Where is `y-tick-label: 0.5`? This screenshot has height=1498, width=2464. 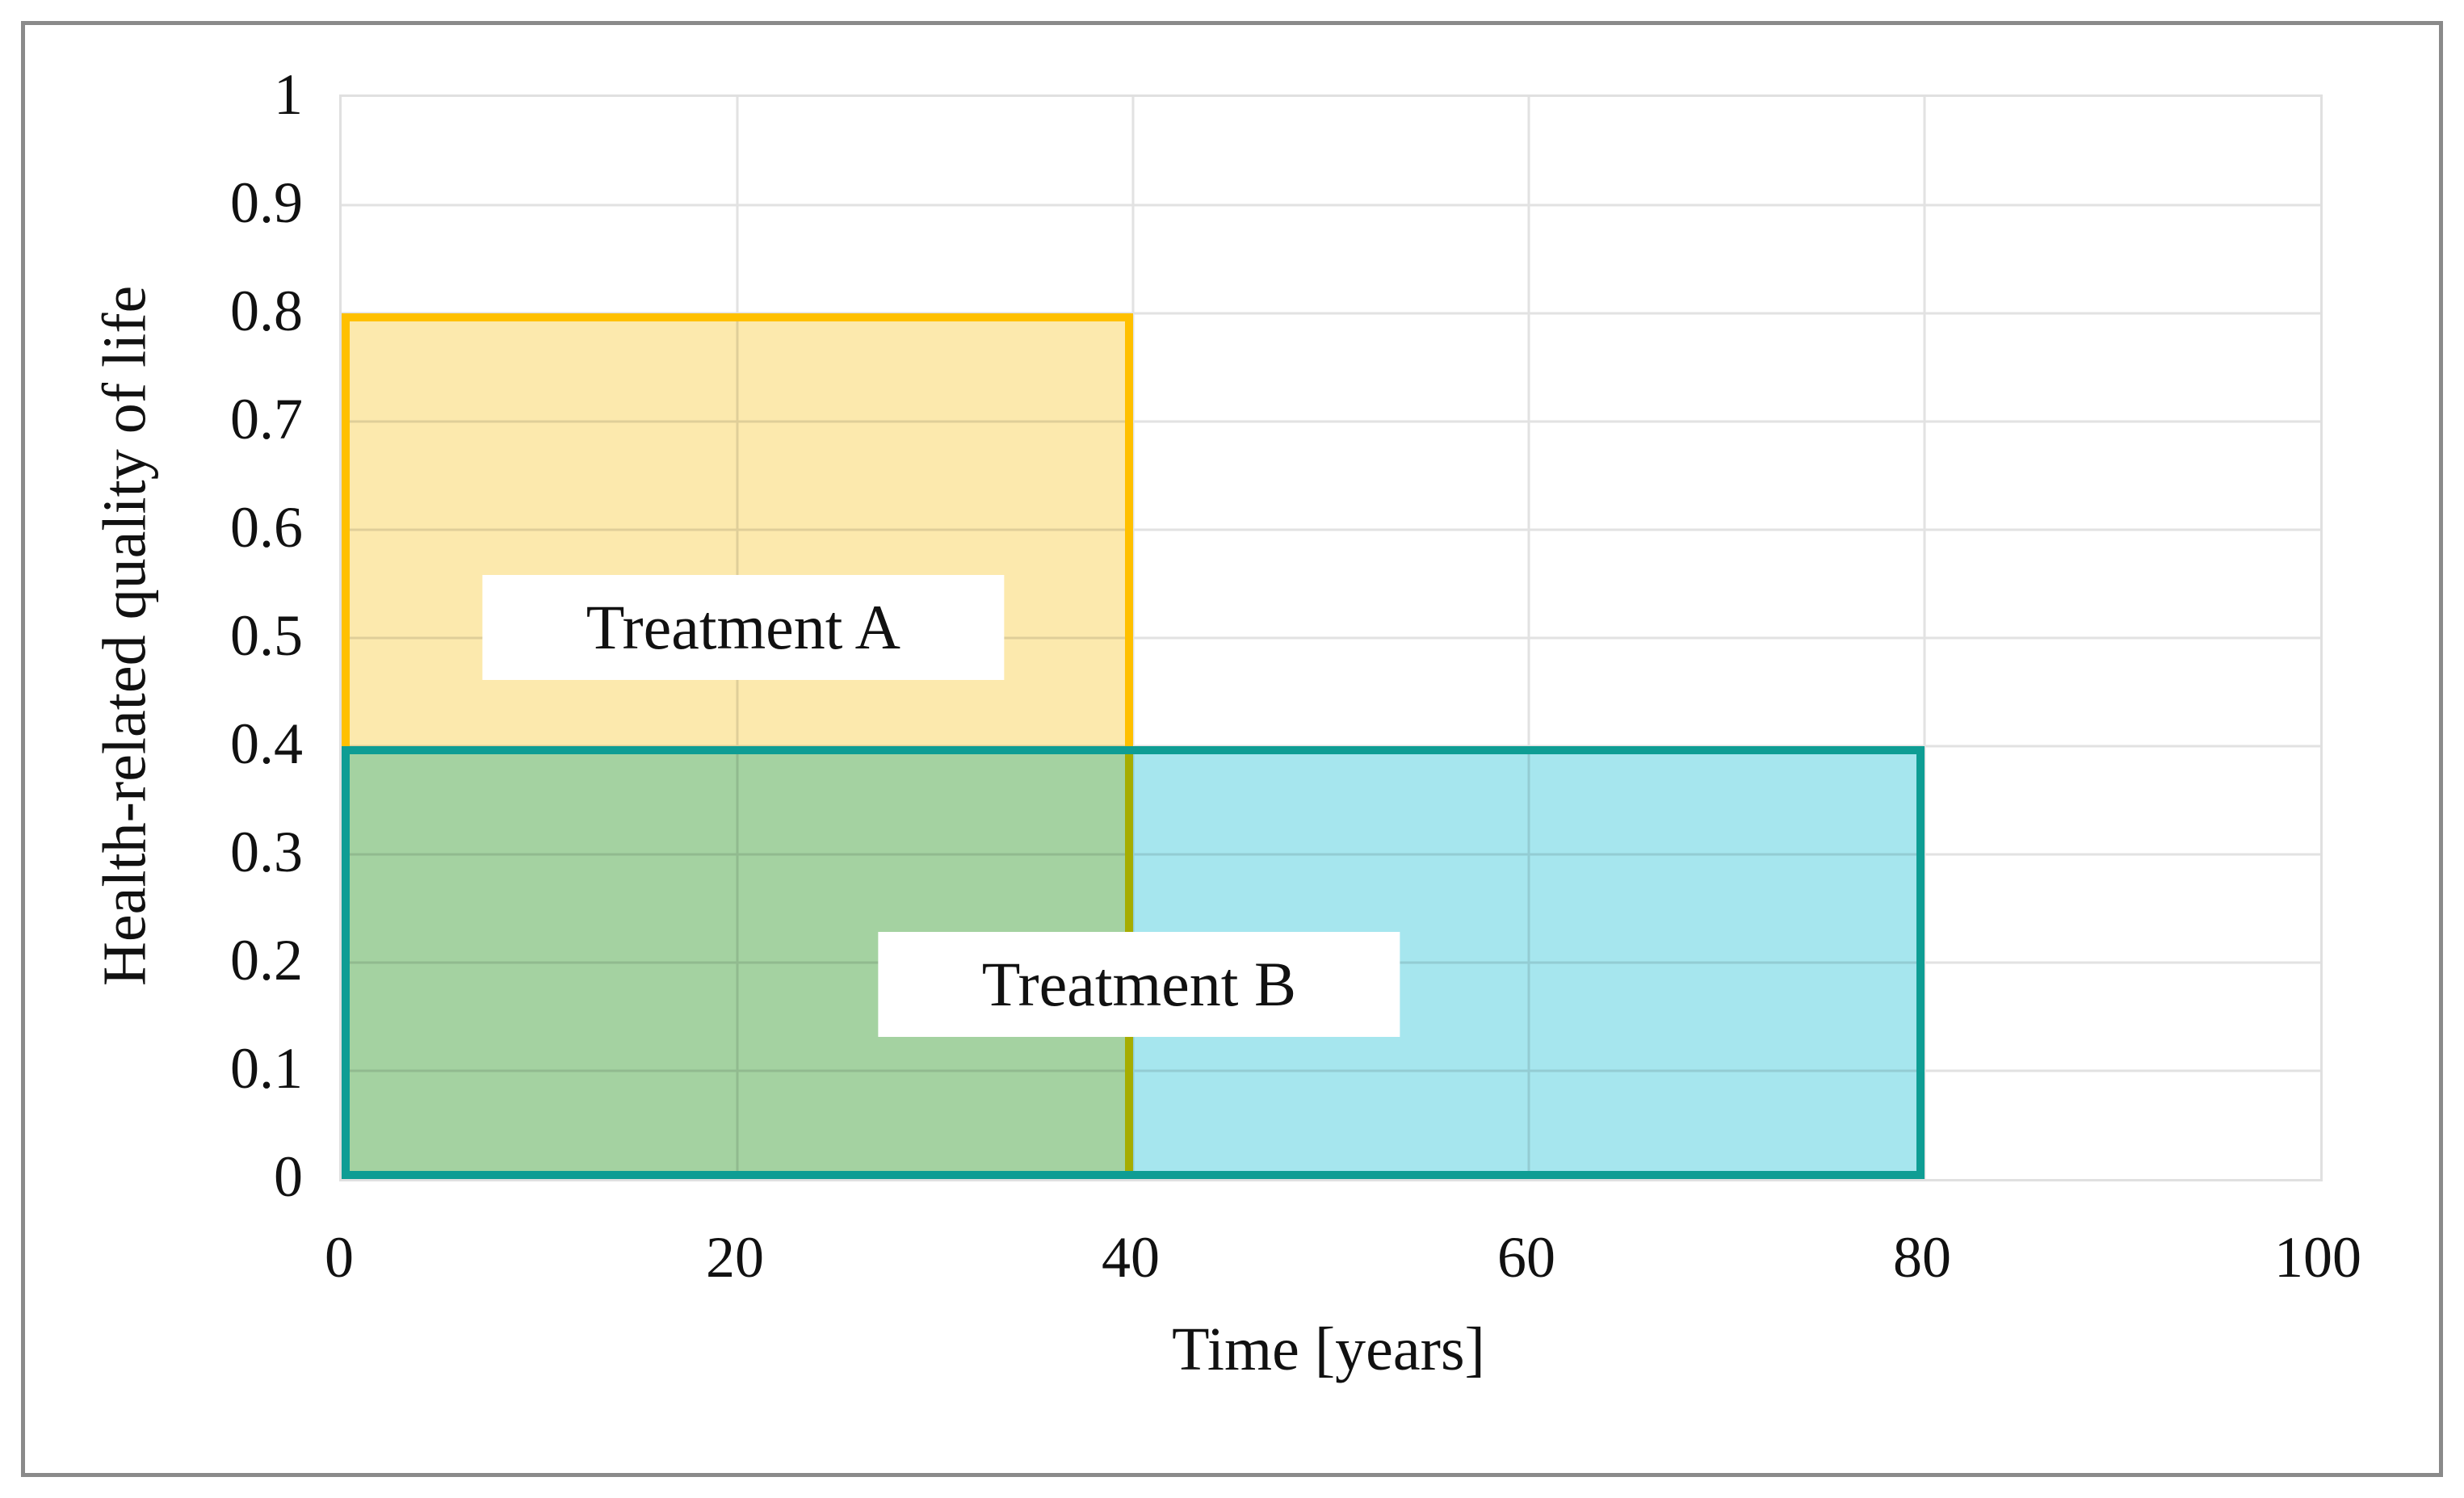
y-tick-label: 0.5 is located at coordinates (266, 635).